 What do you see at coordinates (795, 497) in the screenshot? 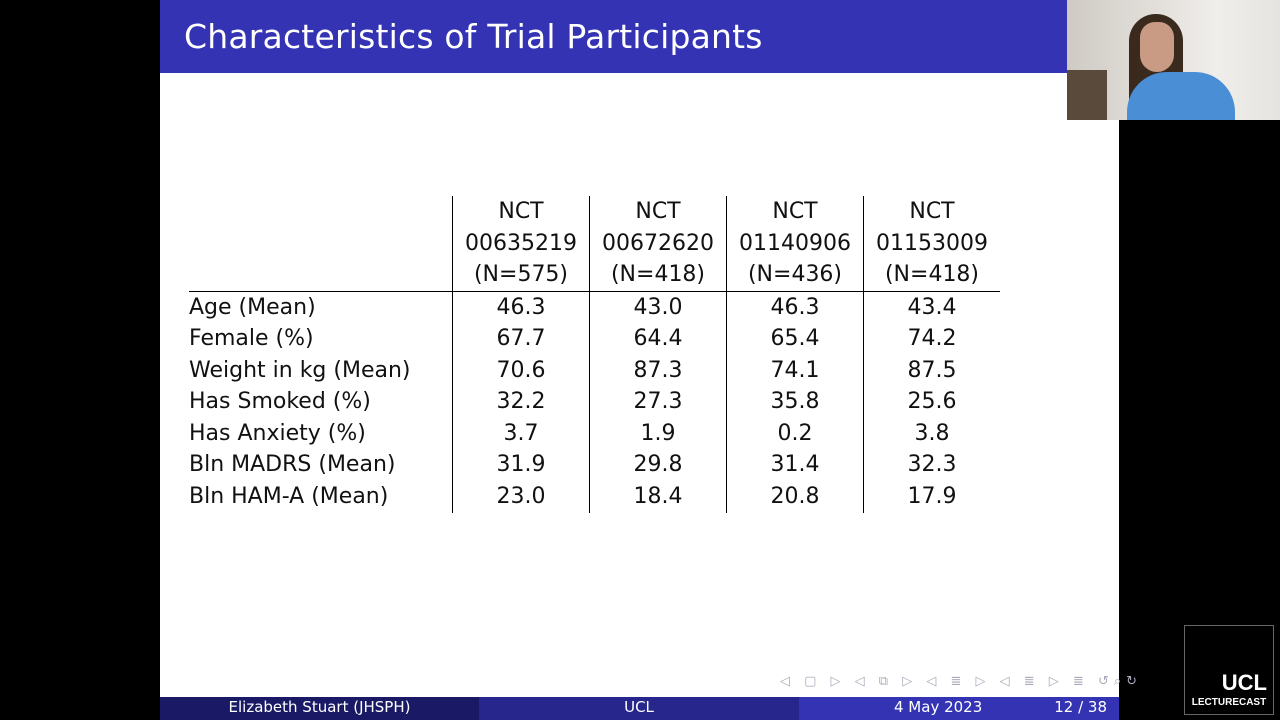
I see `table-cell: 20.8` at bounding box center [795, 497].